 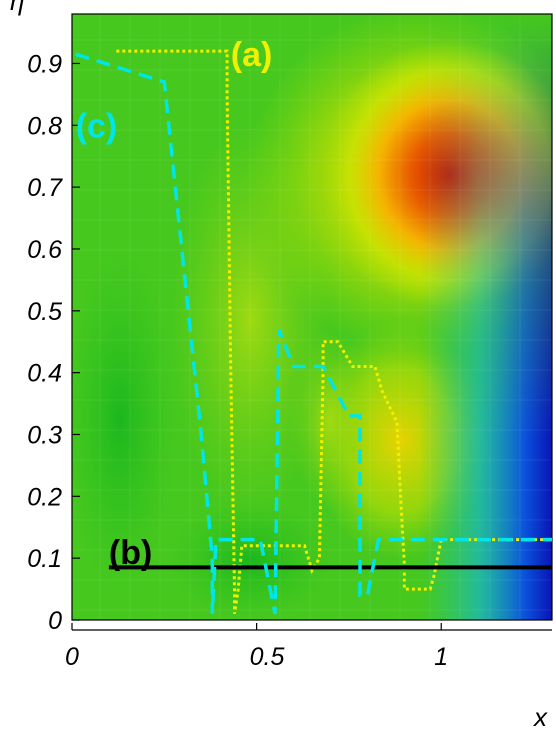 I want to click on y-tick-label: 0.3, so click(x=44, y=435).